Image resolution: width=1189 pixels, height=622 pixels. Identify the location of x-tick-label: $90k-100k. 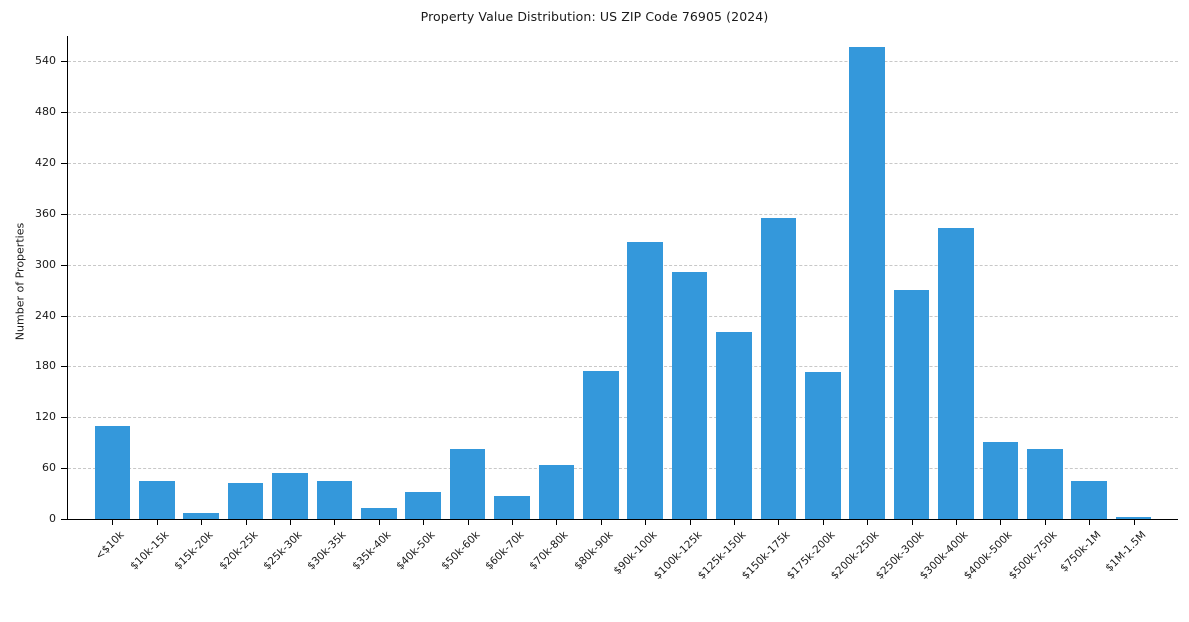
(635, 553).